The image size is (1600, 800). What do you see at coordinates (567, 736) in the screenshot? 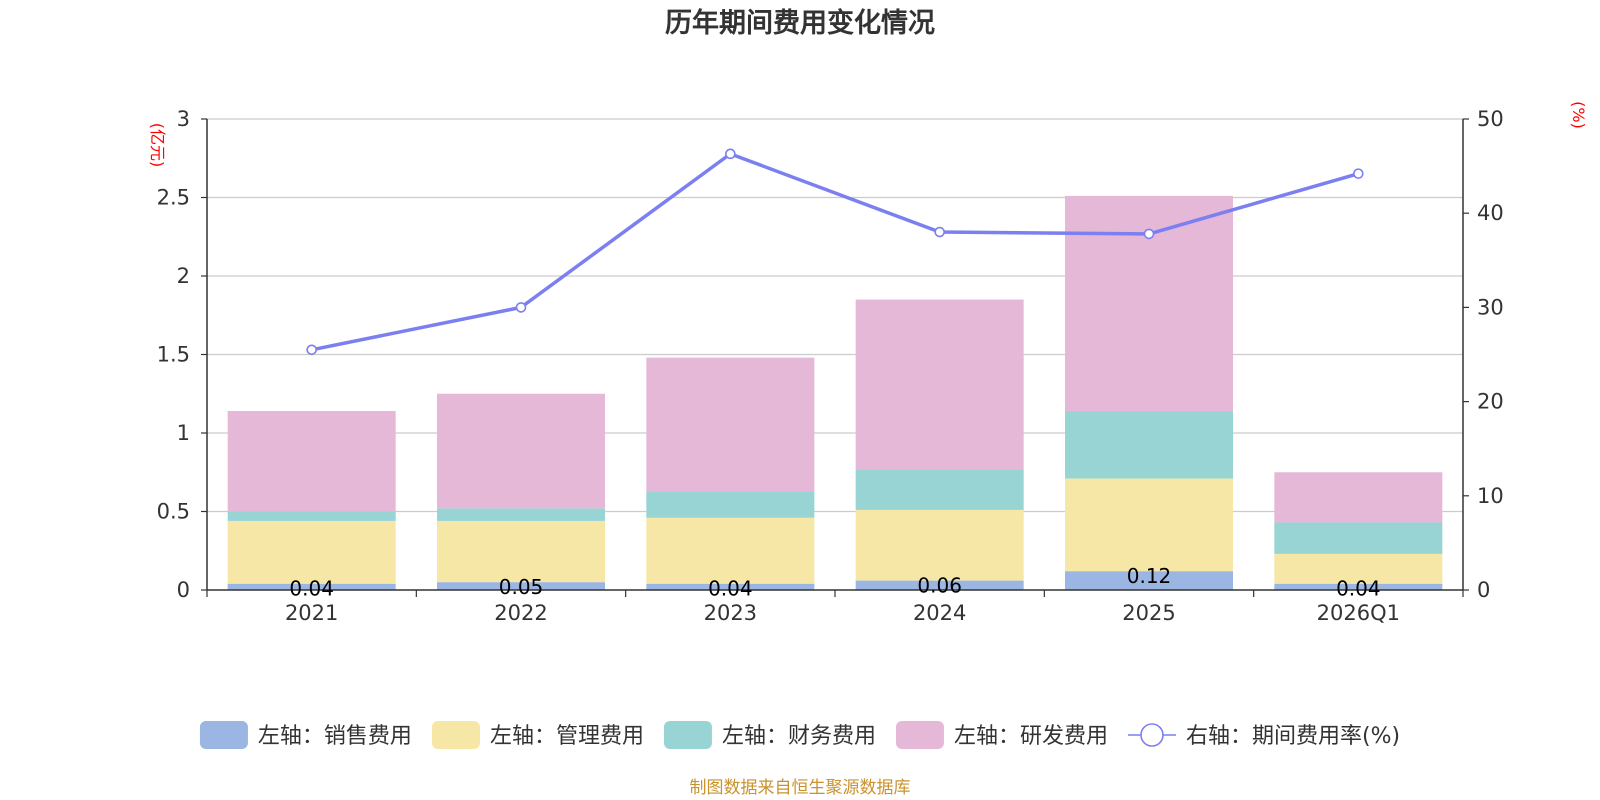
I see `legend-label: 左轴：管理费用` at bounding box center [567, 736].